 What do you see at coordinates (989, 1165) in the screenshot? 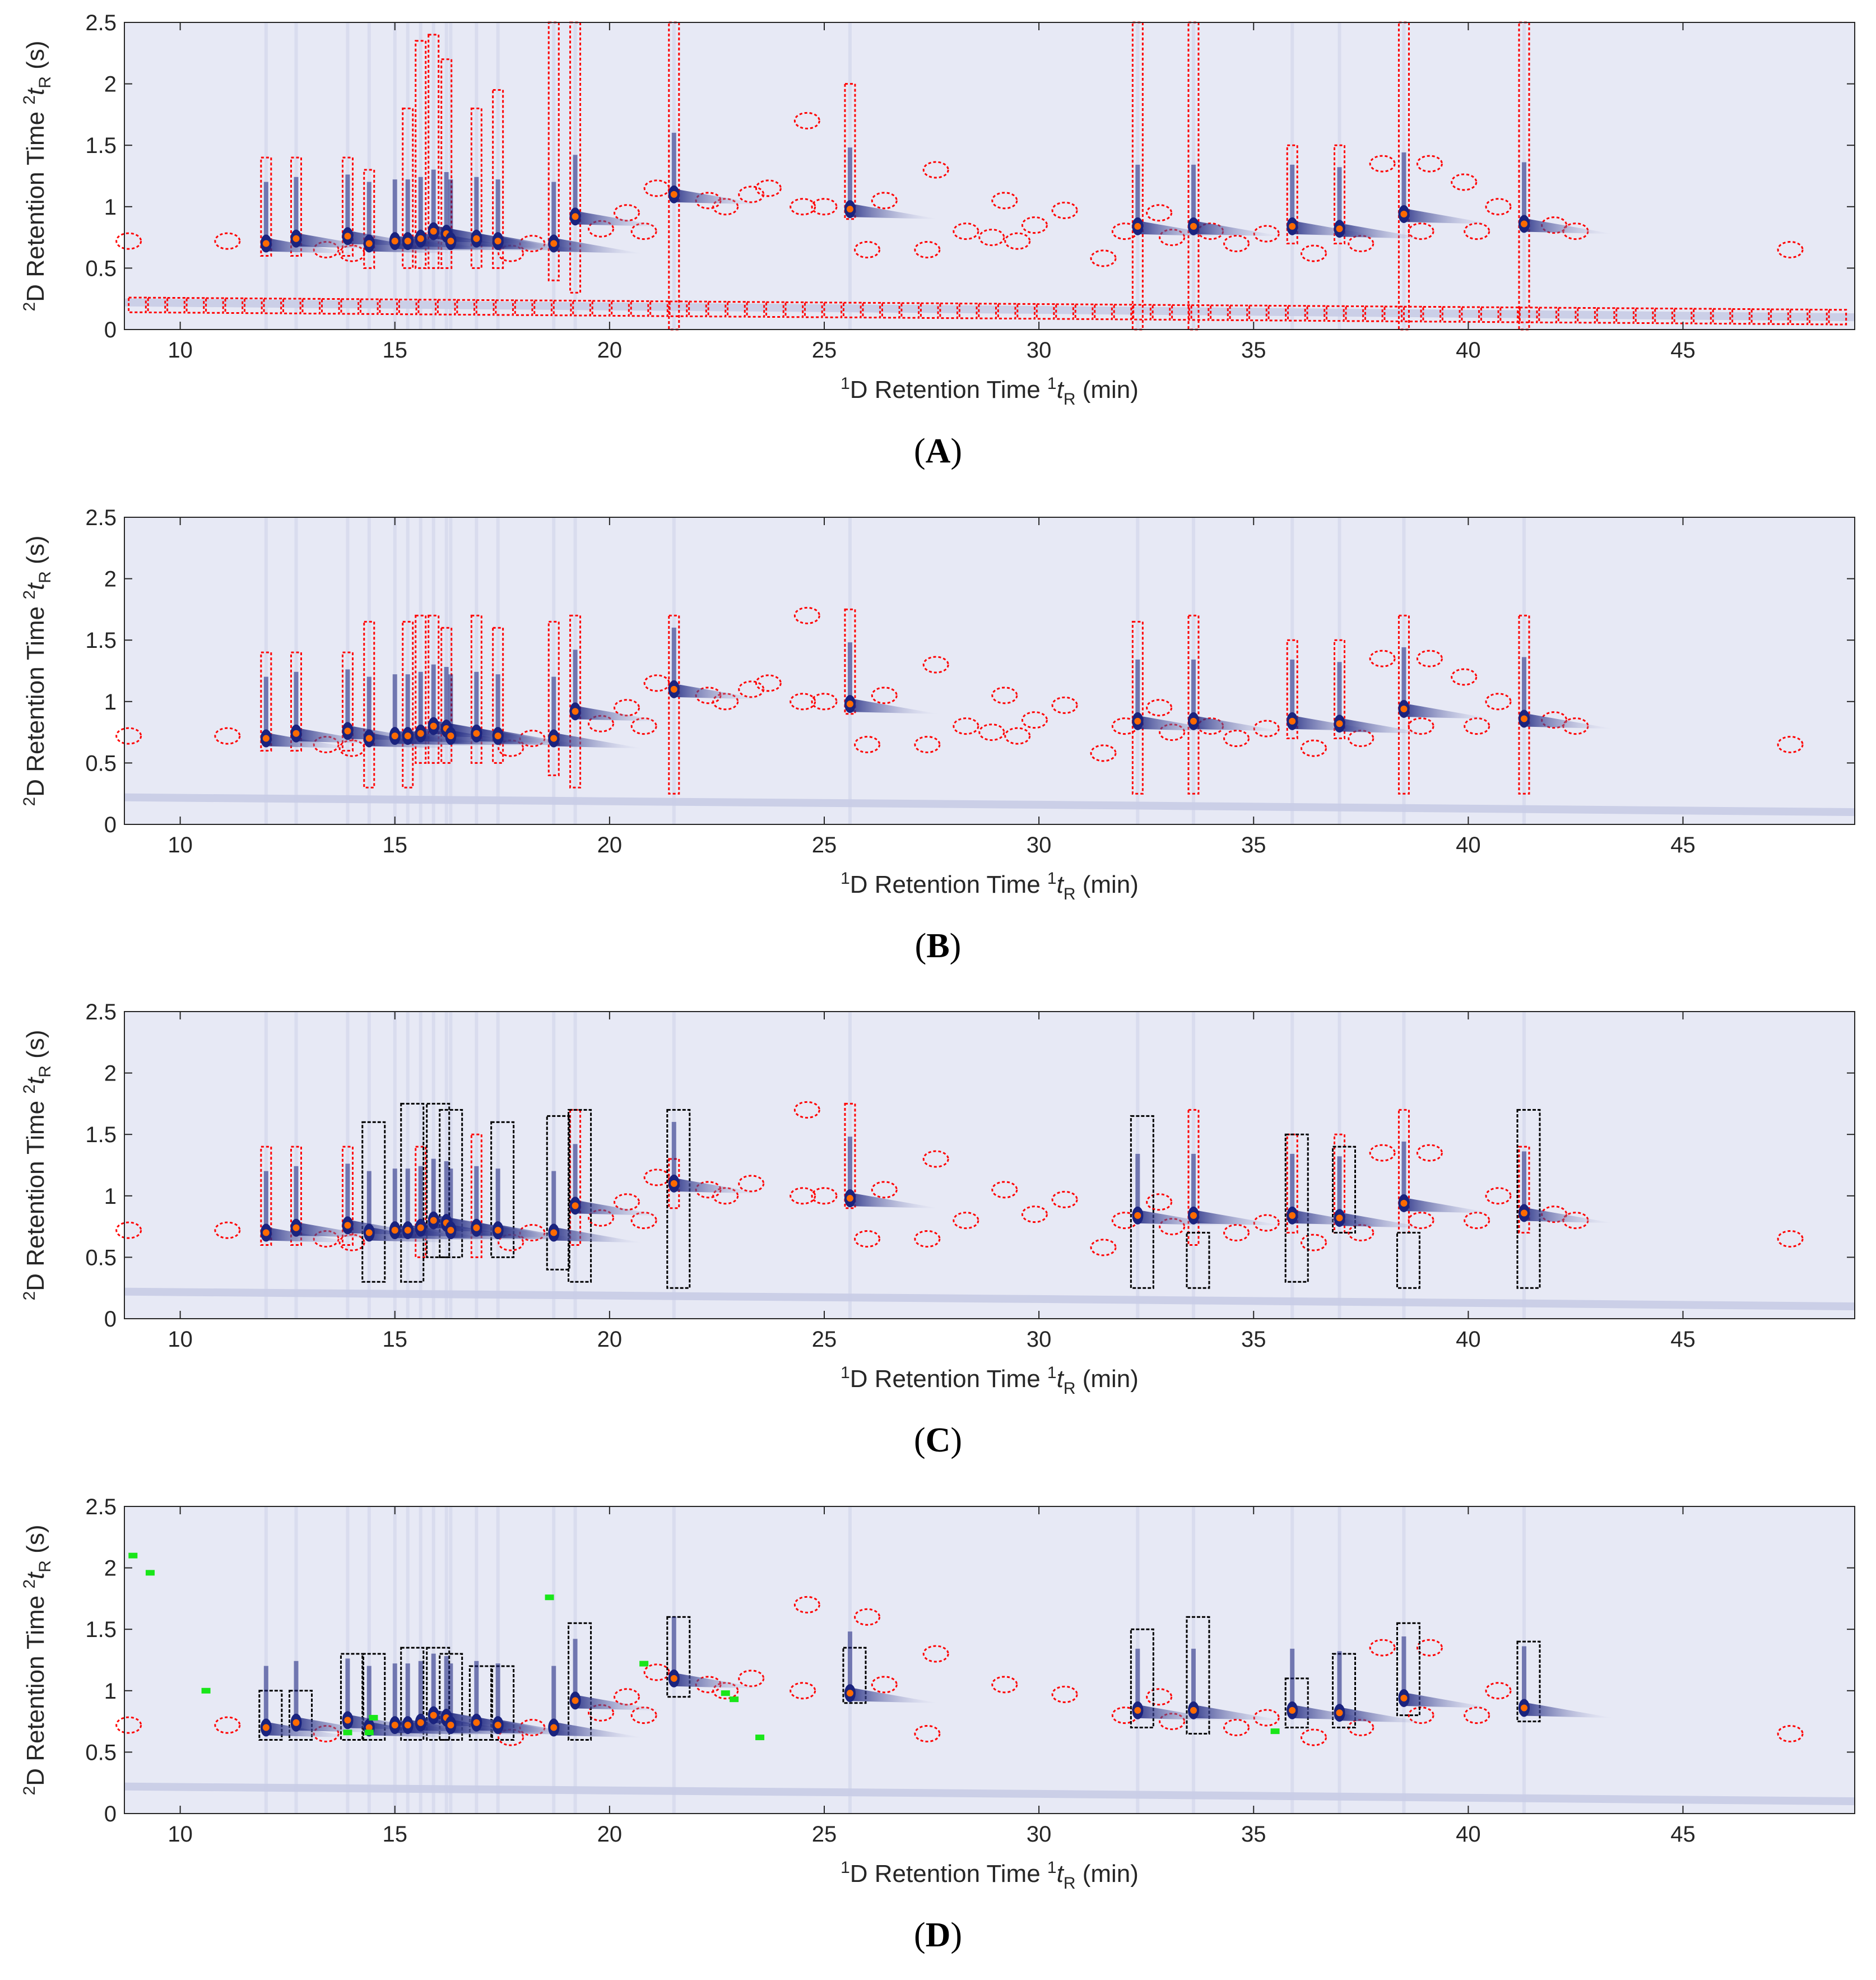
I see `plot-frame` at bounding box center [989, 1165].